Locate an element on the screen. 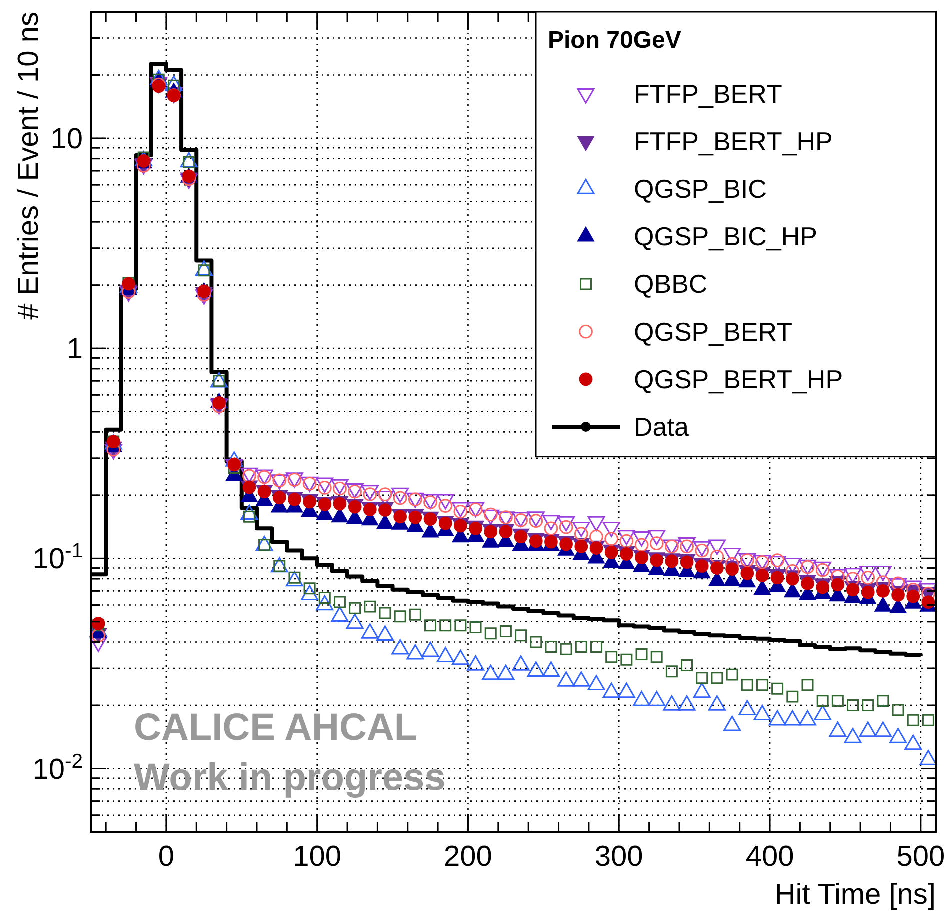 The width and height of the screenshot is (949, 911). y-tick-label: 10$^{-2}$ is located at coordinates (57, 768).